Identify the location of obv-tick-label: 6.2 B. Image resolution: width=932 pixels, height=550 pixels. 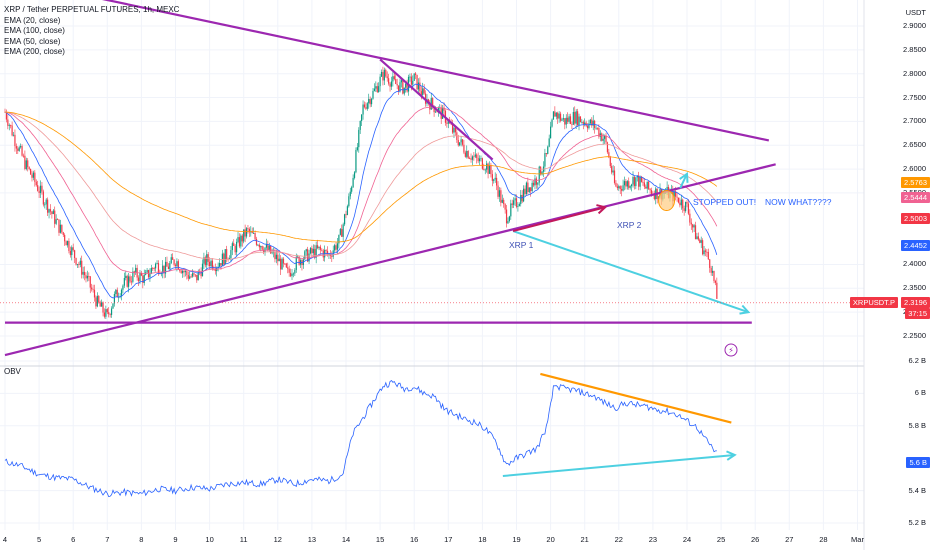
(917, 360).